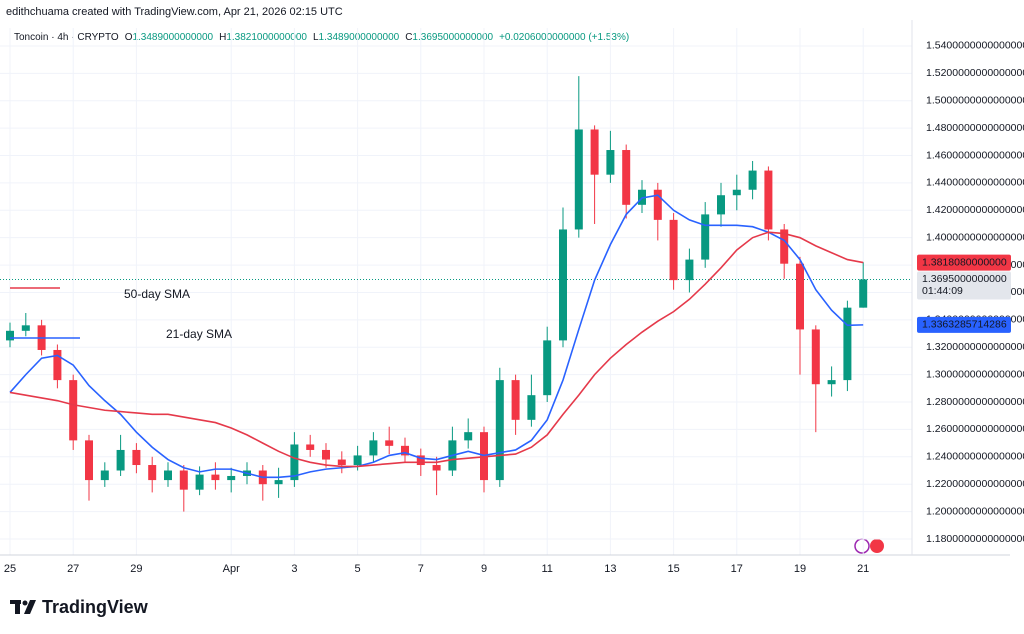  What do you see at coordinates (421, 569) in the screenshot?
I see `x-tick-label: 7` at bounding box center [421, 569].